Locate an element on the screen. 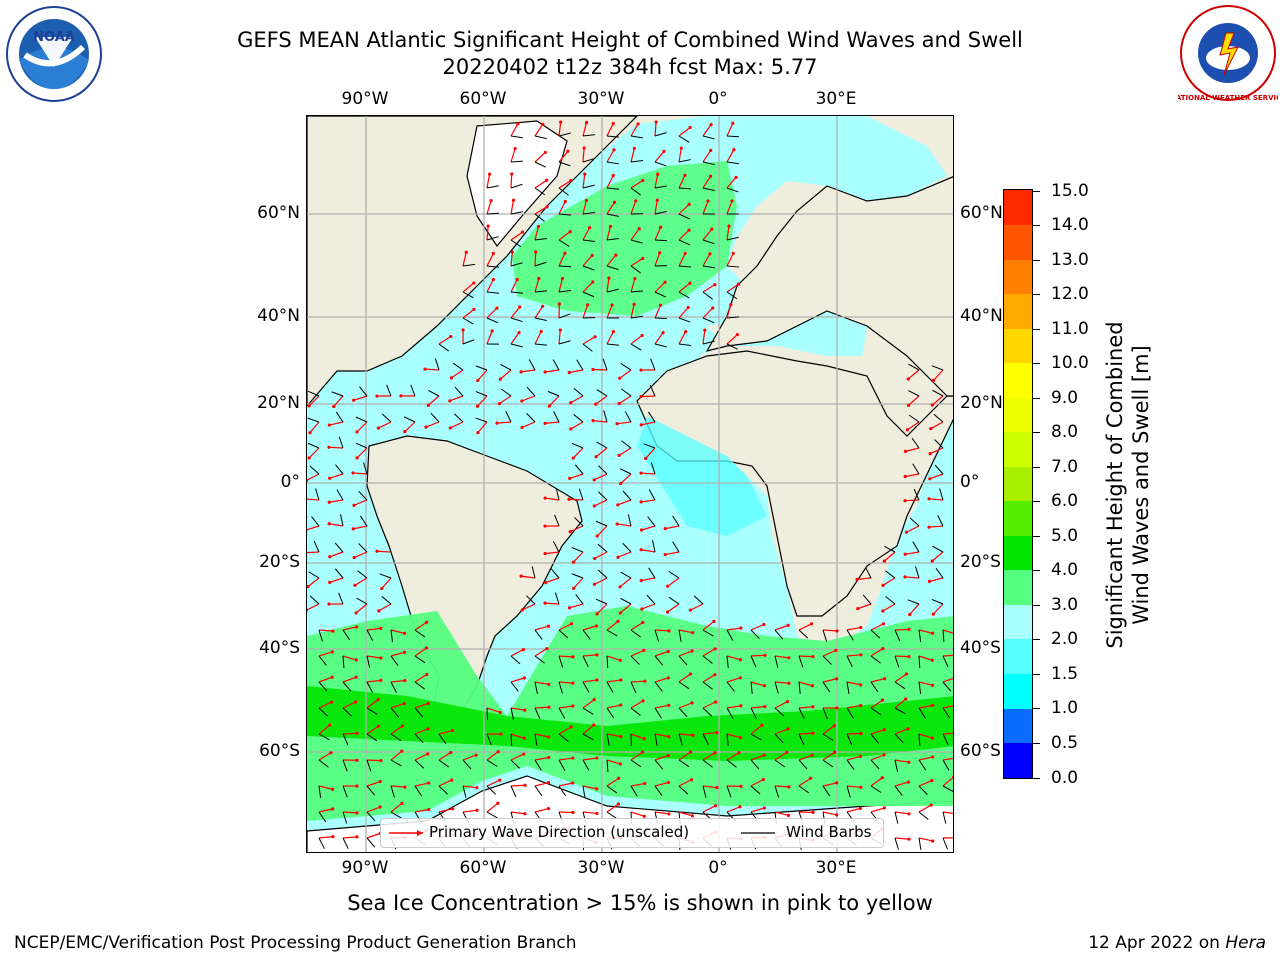  lon-label-bottom: 30°E is located at coordinates (836, 868).